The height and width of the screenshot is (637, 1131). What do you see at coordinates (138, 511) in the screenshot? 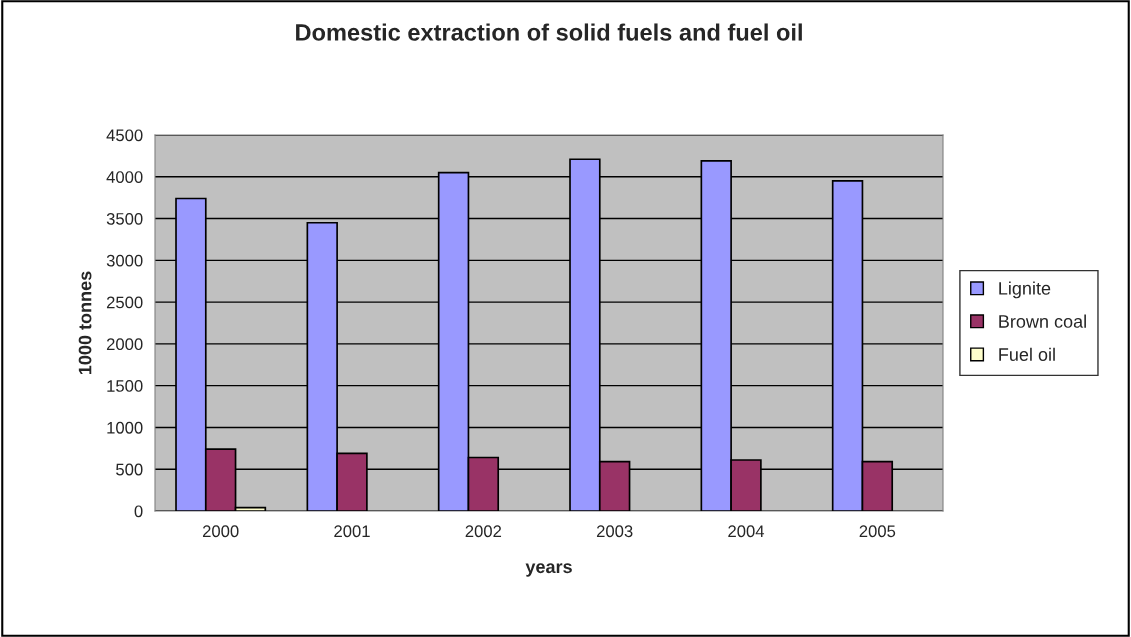
I see `y-tick-label: 0` at bounding box center [138, 511].